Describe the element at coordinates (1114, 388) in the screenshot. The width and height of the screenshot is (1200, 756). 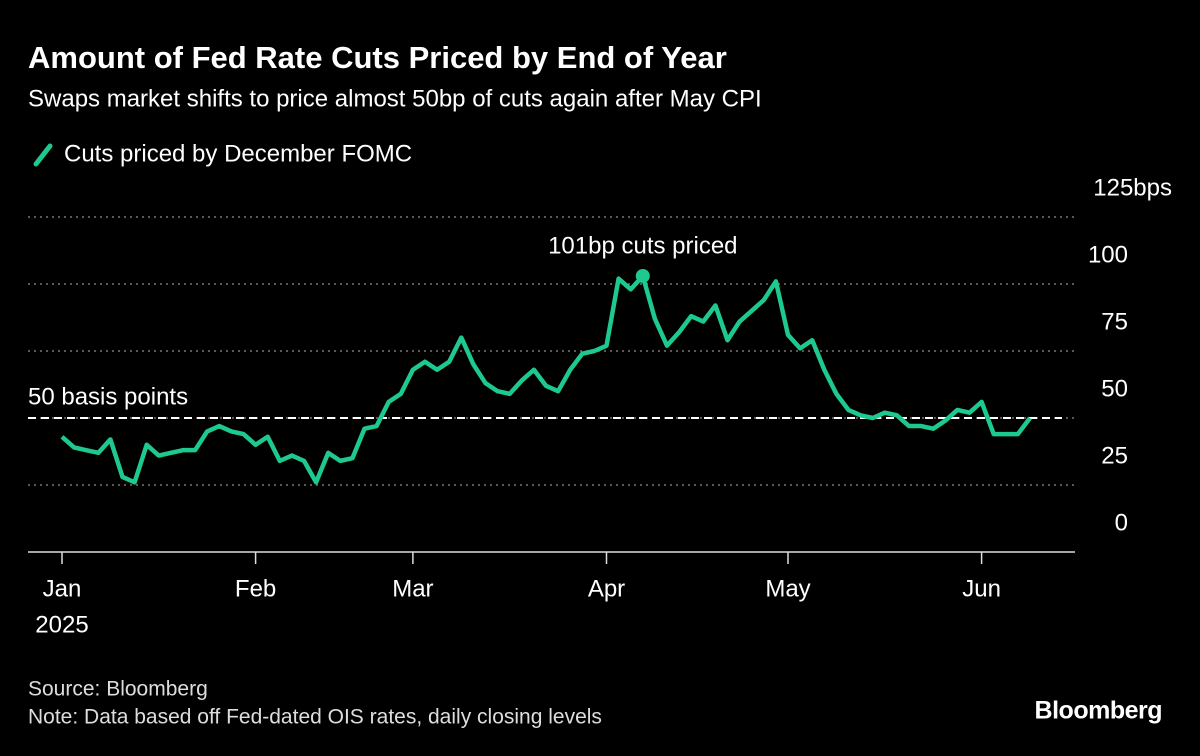
I see `y-tick-label: 50` at that location.